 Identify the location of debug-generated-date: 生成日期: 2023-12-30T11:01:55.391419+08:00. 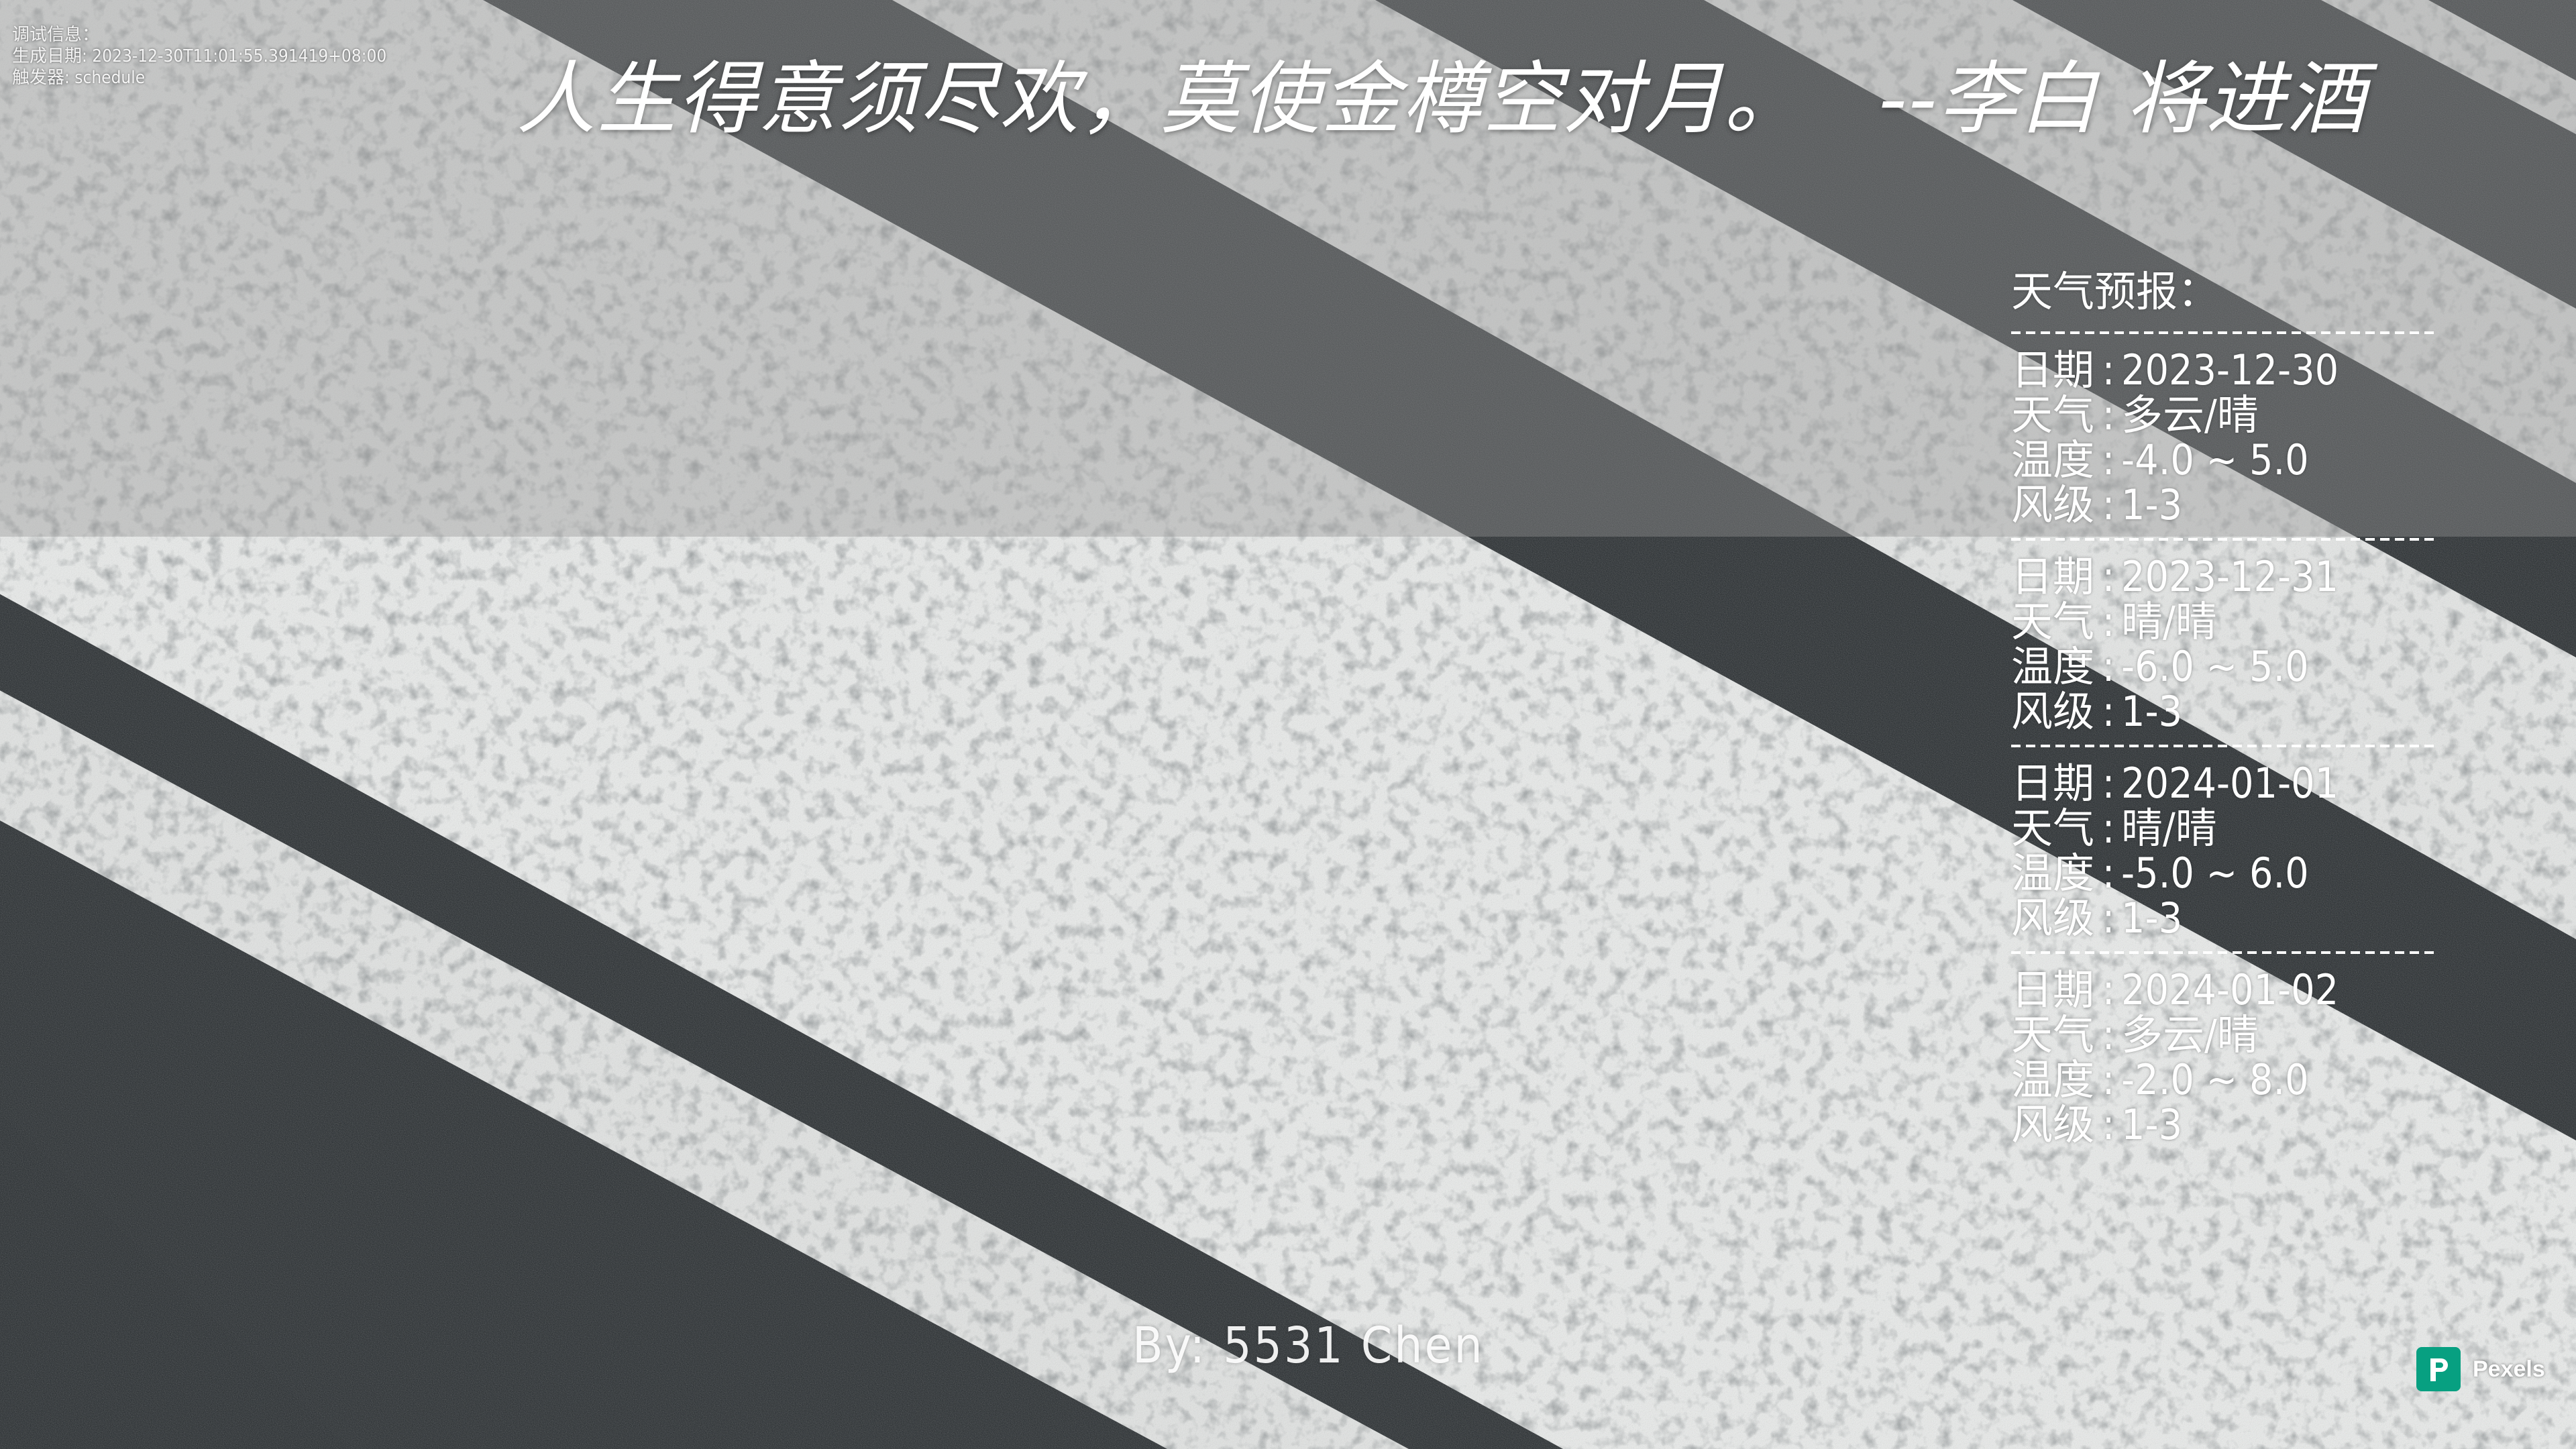
(199, 56).